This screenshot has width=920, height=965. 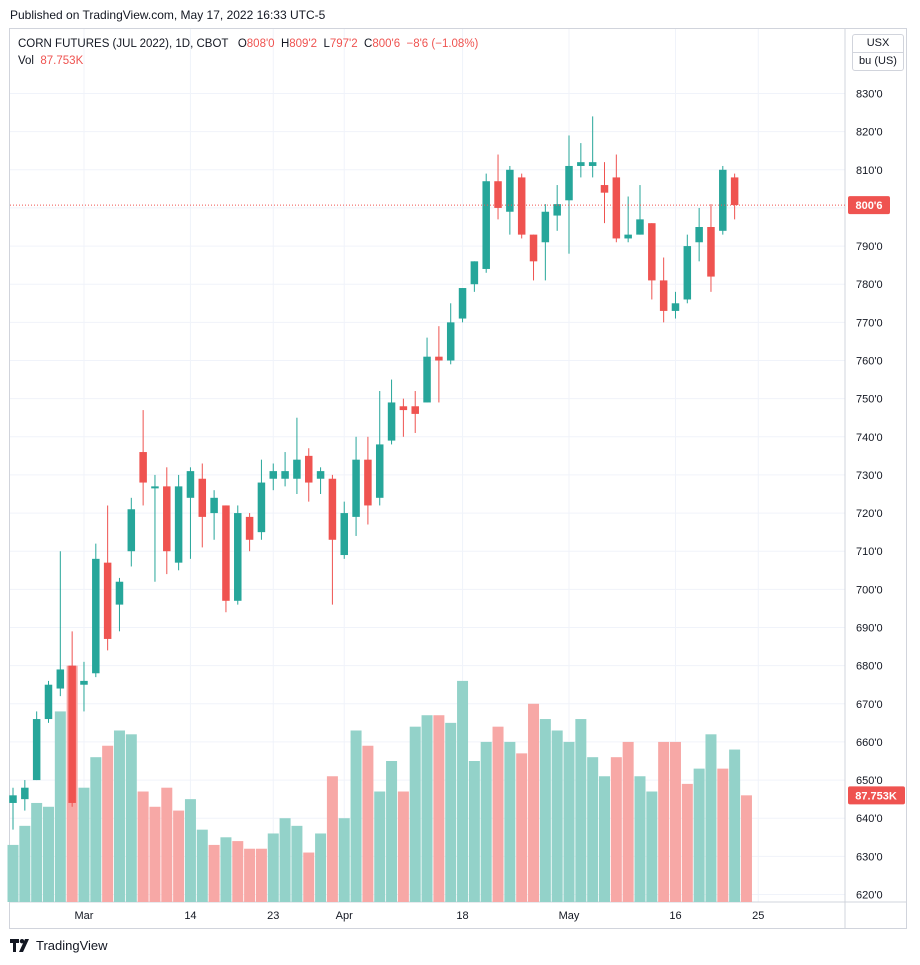 I want to click on unit-label: bu (US), so click(x=878, y=61).